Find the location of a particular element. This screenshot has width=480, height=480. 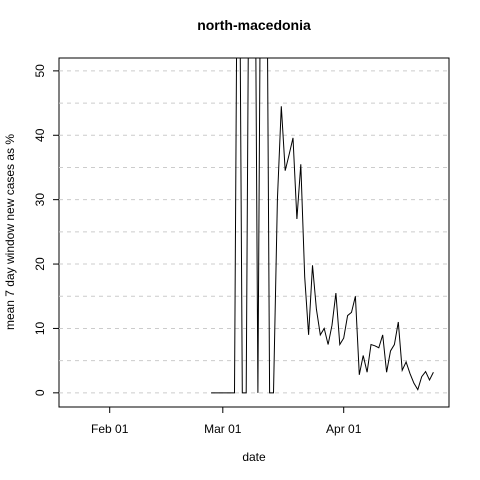

x-axis-label: date is located at coordinates (254, 457).